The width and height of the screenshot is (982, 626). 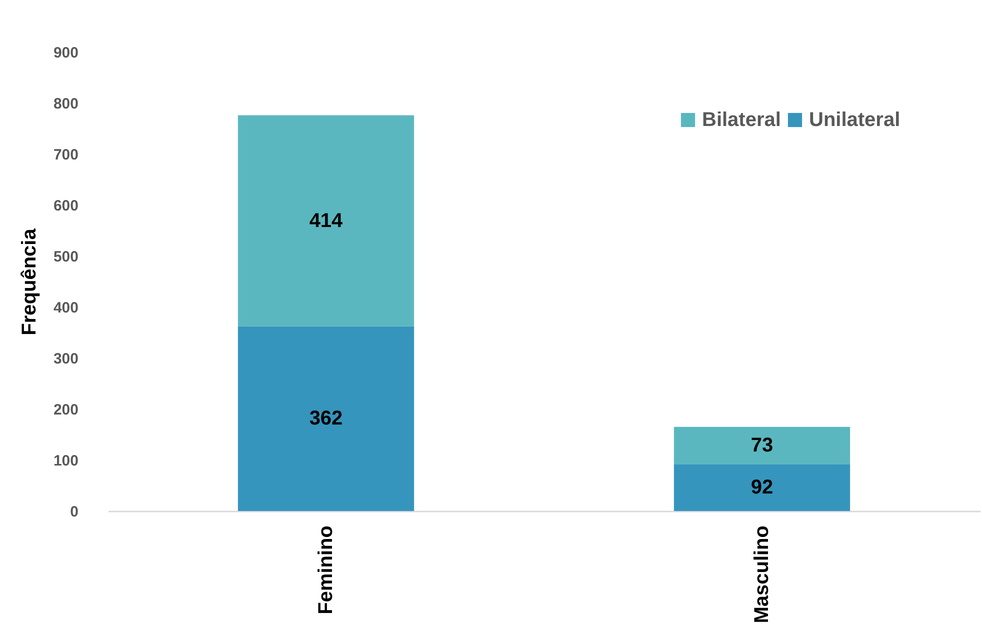 I want to click on y-tick-label: 400, so click(x=65, y=308).